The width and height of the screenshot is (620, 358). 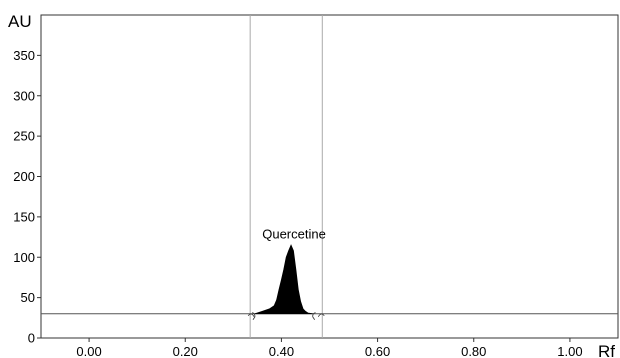 I want to click on y-tick-label: 50, so click(x=28, y=297).